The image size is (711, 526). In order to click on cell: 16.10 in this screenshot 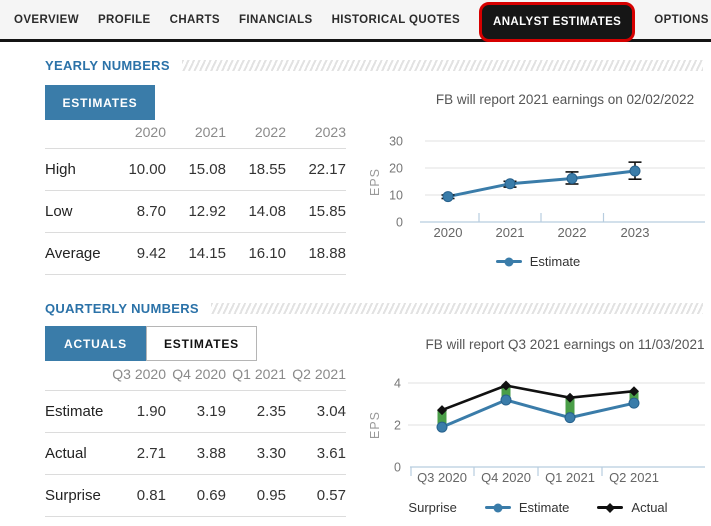, I will do `click(256, 253)`.